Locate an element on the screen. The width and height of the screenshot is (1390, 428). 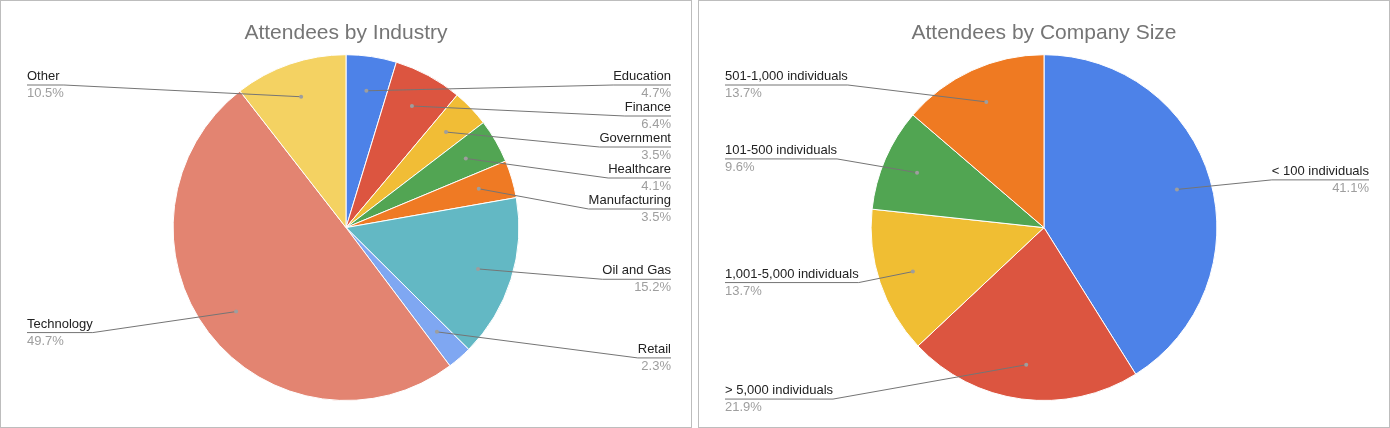
slice-label: Manufacturing is located at coordinates (629, 200).